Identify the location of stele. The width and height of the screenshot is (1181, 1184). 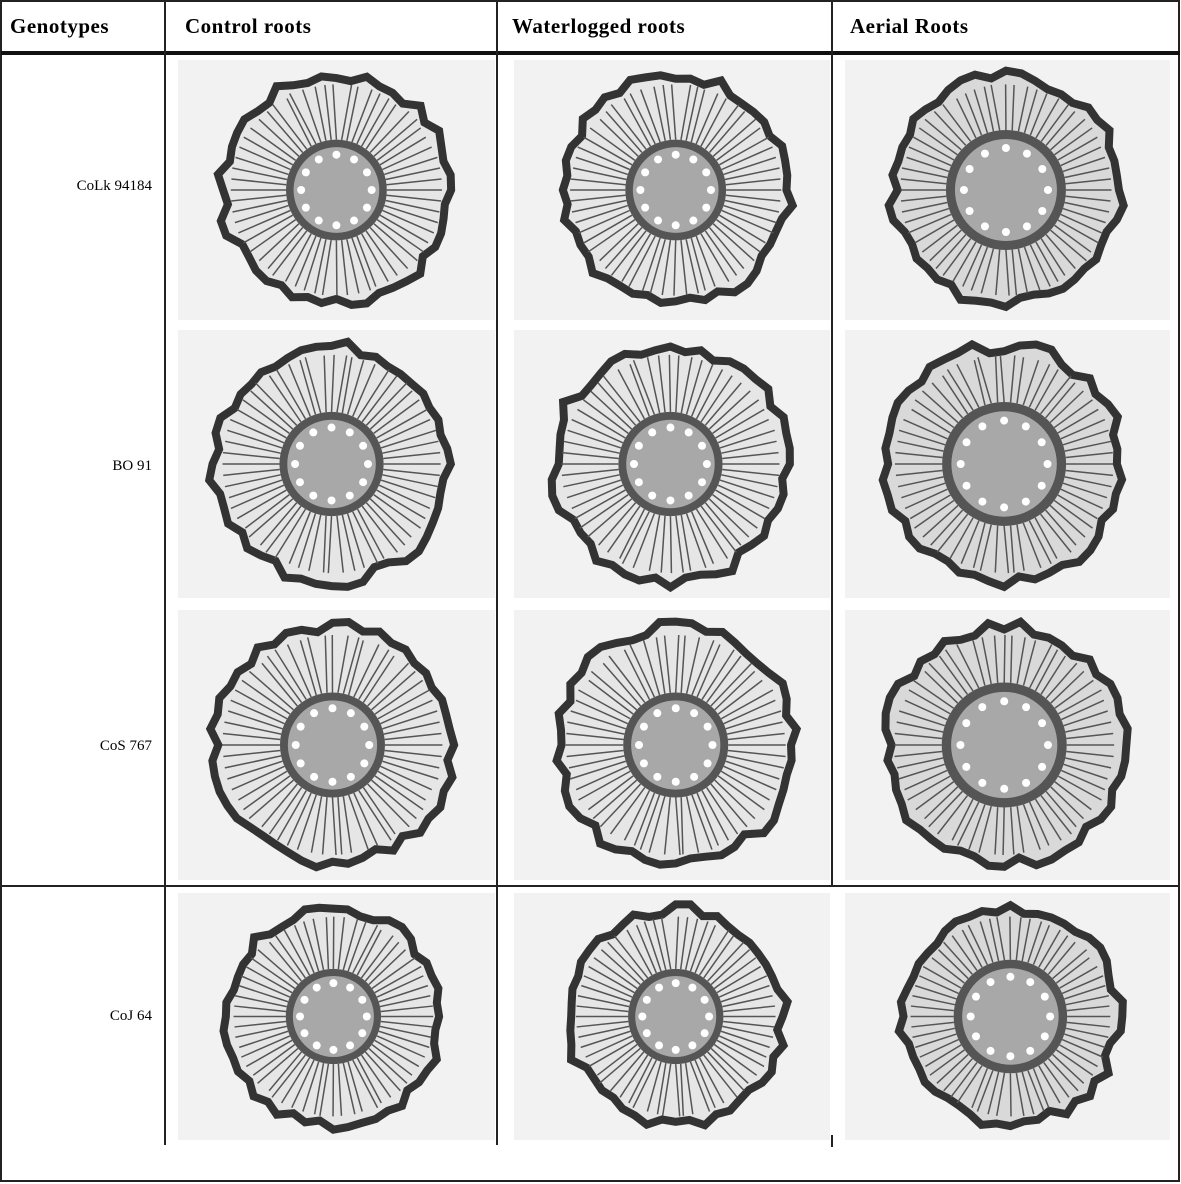
(333, 1016).